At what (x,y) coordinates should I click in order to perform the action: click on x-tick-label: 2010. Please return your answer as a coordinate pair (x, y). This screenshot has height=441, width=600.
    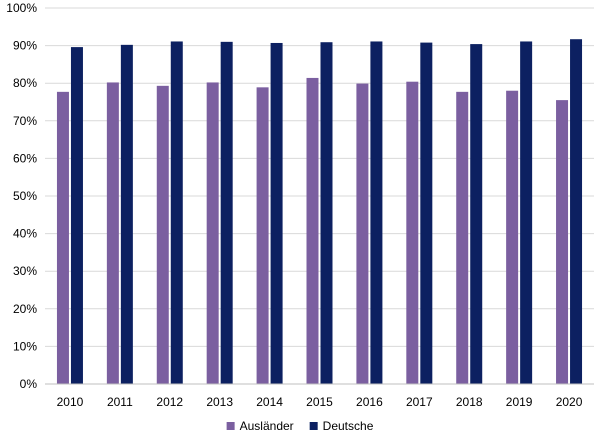
    Looking at the image, I should click on (70, 402).